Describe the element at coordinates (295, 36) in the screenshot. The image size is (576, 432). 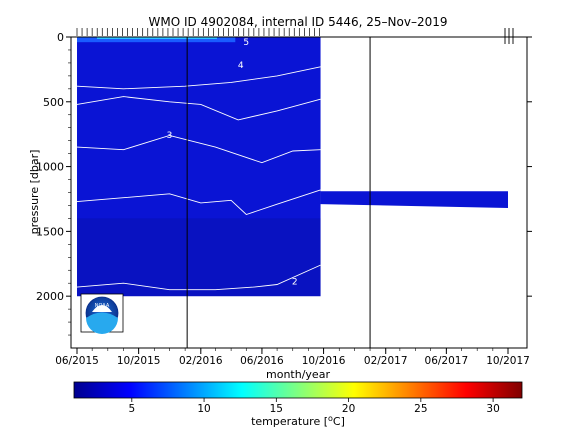
I see `profile-ticks` at that location.